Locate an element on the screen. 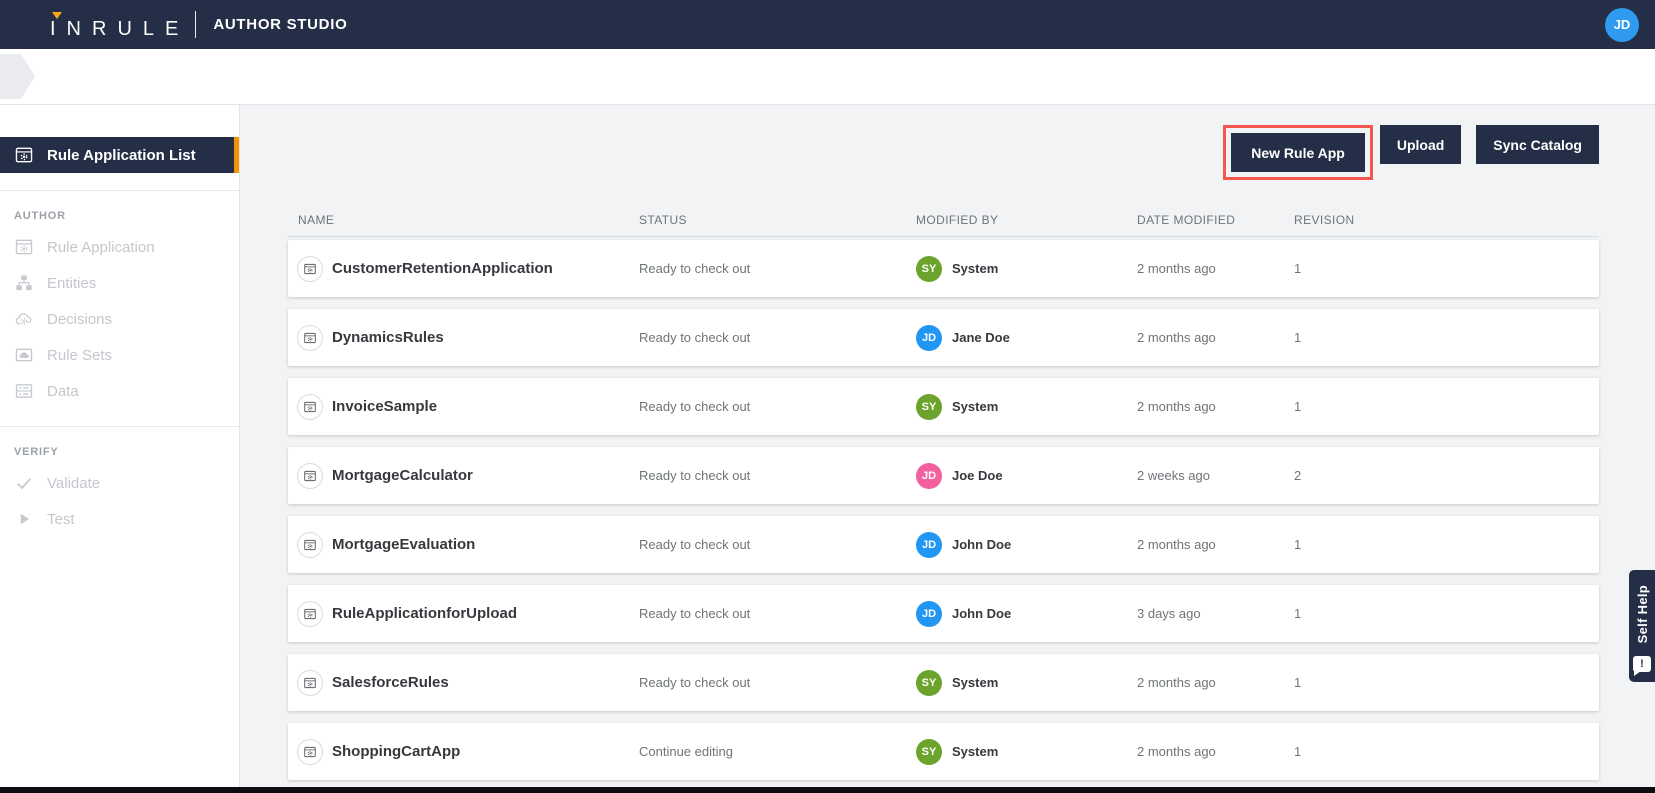 The image size is (1655, 793). sidebar-item-label: Rule Application List is located at coordinates (121, 155).